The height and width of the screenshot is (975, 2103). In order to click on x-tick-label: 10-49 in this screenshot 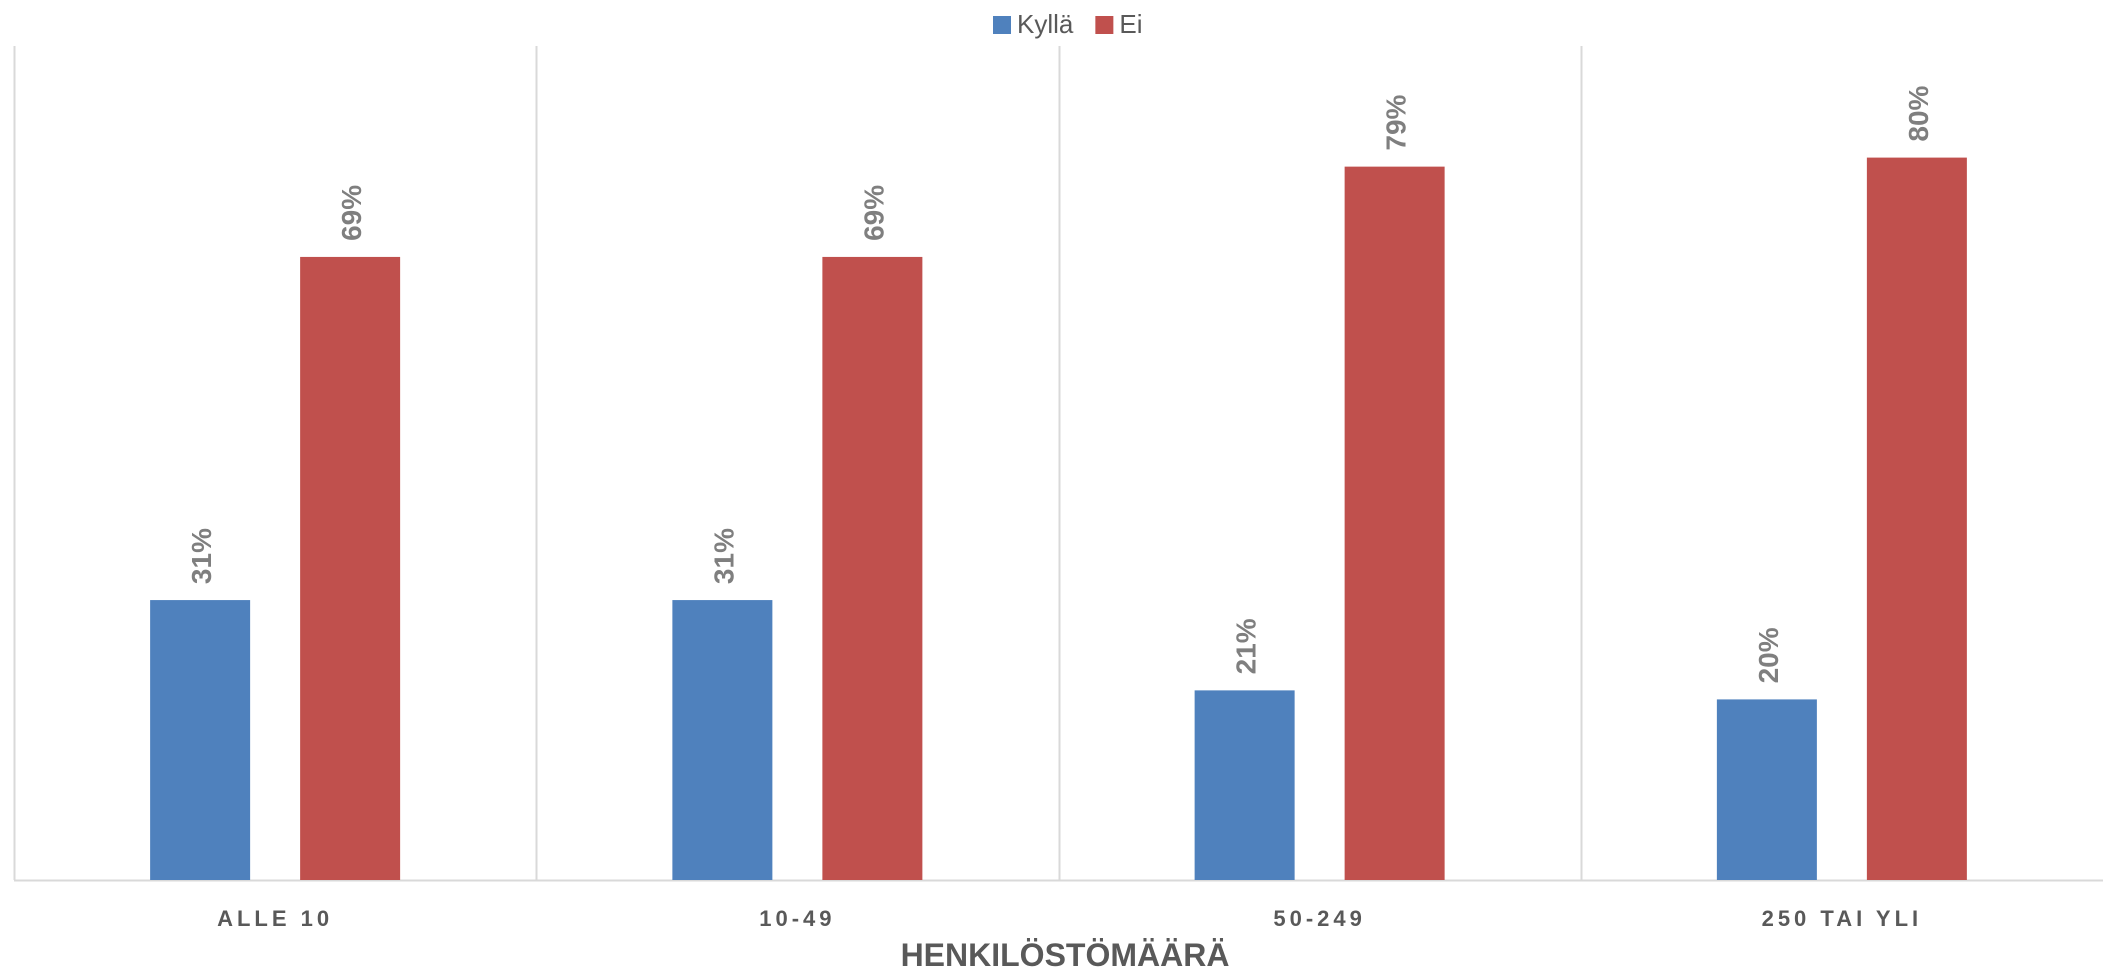, I will do `click(797, 918)`.